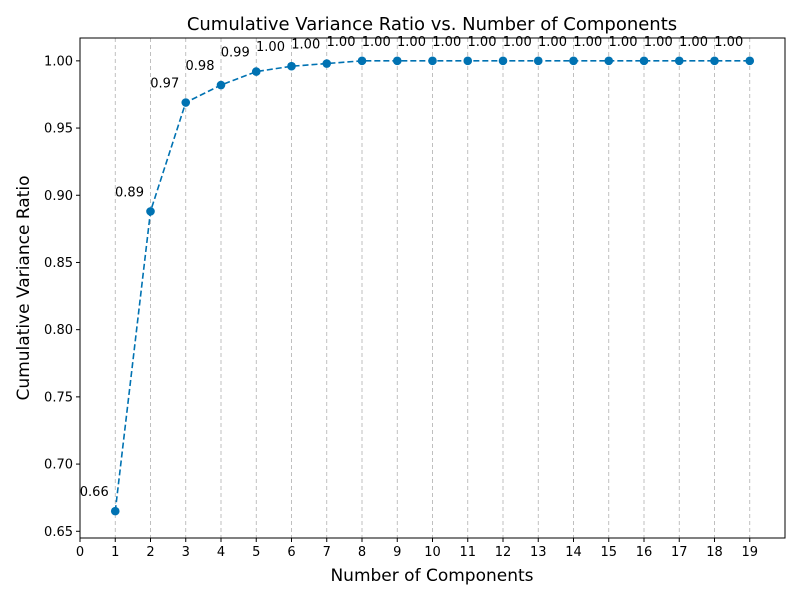 Image resolution: width=800 pixels, height=600 pixels. Describe the element at coordinates (186, 552) in the screenshot. I see `x-tick-label: 3` at that location.